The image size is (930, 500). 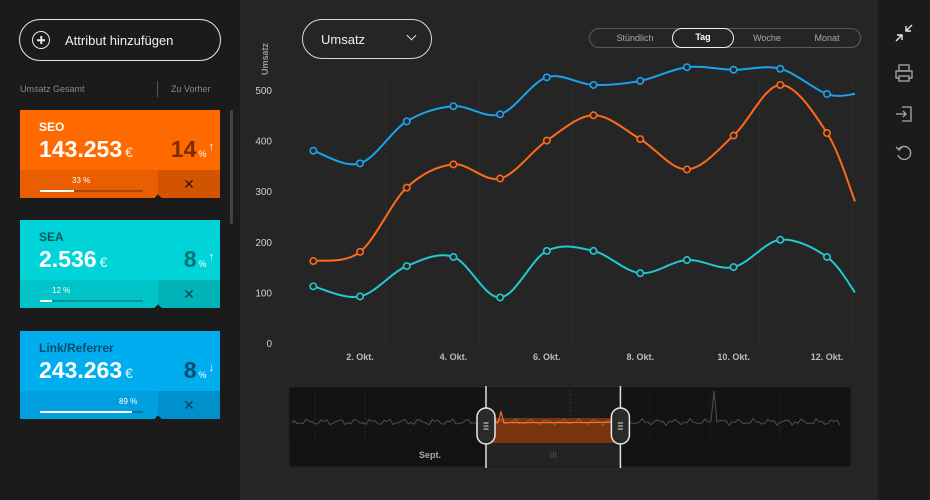 I want to click on y-tick-label: 400, so click(x=263, y=142).